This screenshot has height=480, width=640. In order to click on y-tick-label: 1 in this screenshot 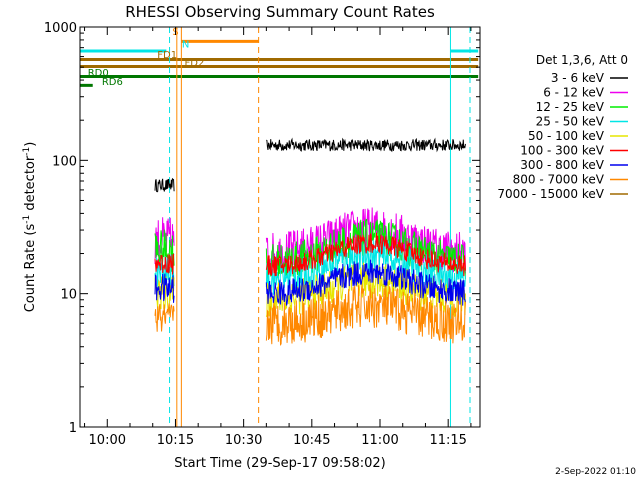, I will do `click(73, 428)`.